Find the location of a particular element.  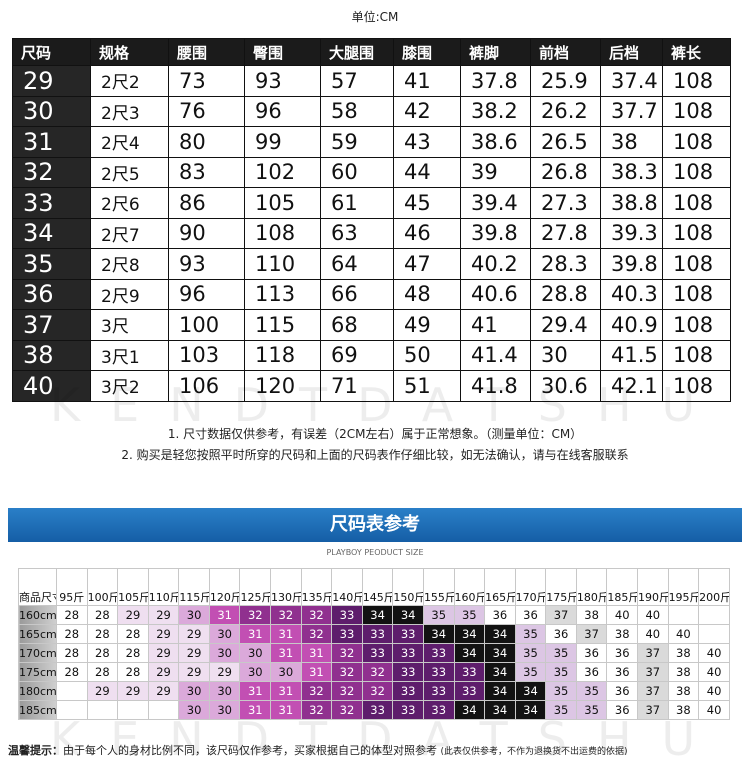

cell: 39.3 is located at coordinates (631, 233).